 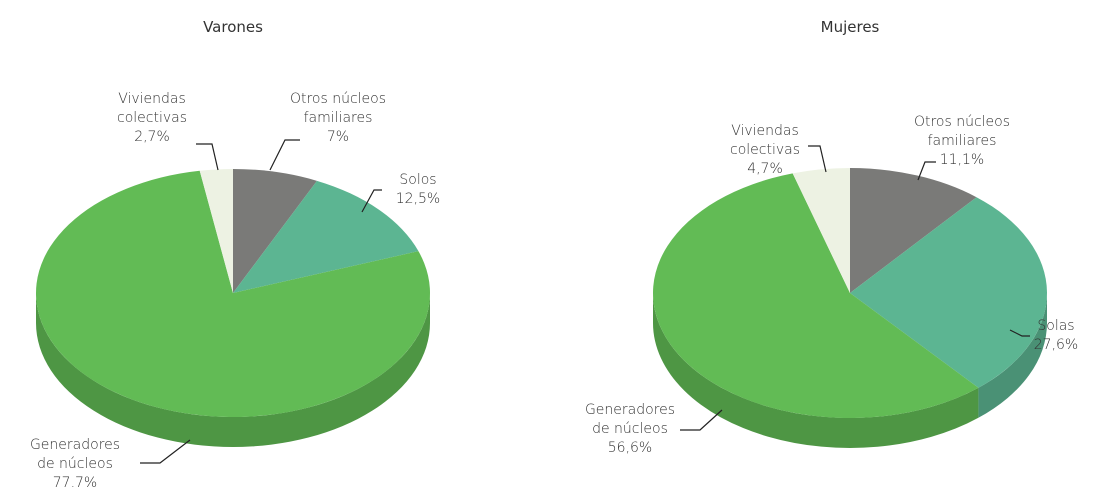 I want to click on chart-title: Mujeres, so click(x=850, y=27).